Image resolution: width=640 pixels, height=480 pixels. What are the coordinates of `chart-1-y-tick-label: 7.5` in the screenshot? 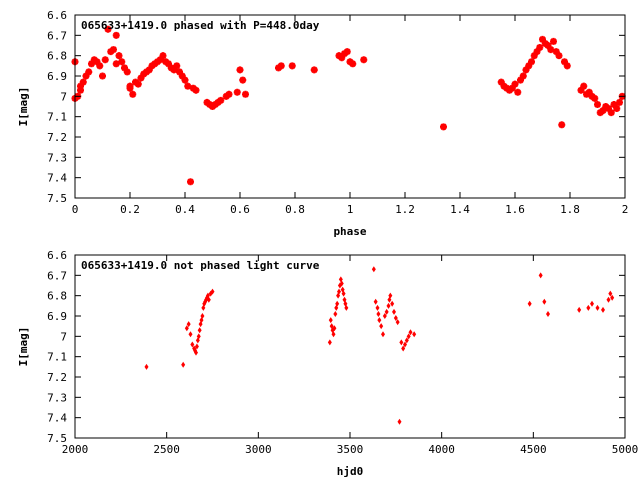 It's located at (57, 198).